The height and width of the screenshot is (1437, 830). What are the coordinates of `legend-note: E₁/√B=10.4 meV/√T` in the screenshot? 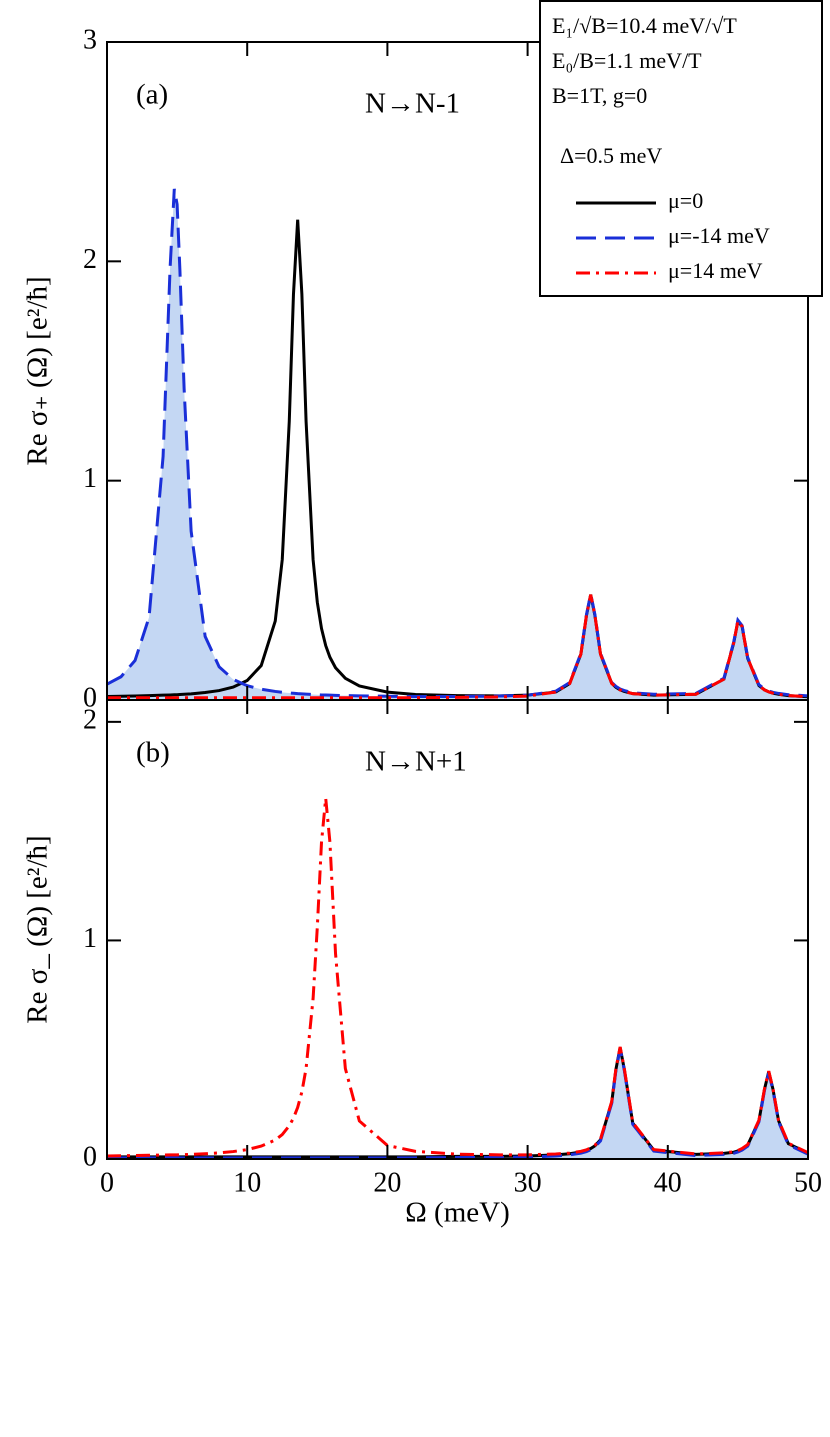 It's located at (644, 25).